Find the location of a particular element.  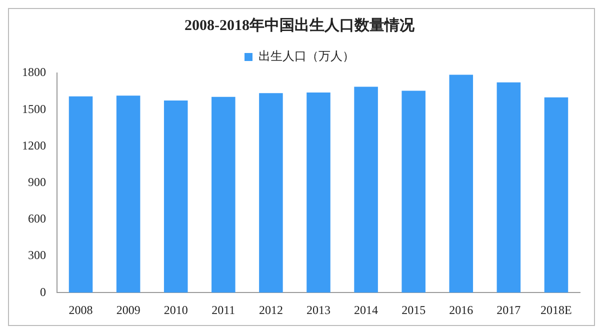

chart-title: 2008-2018年中国出生人口数量情况 is located at coordinates (300, 25).